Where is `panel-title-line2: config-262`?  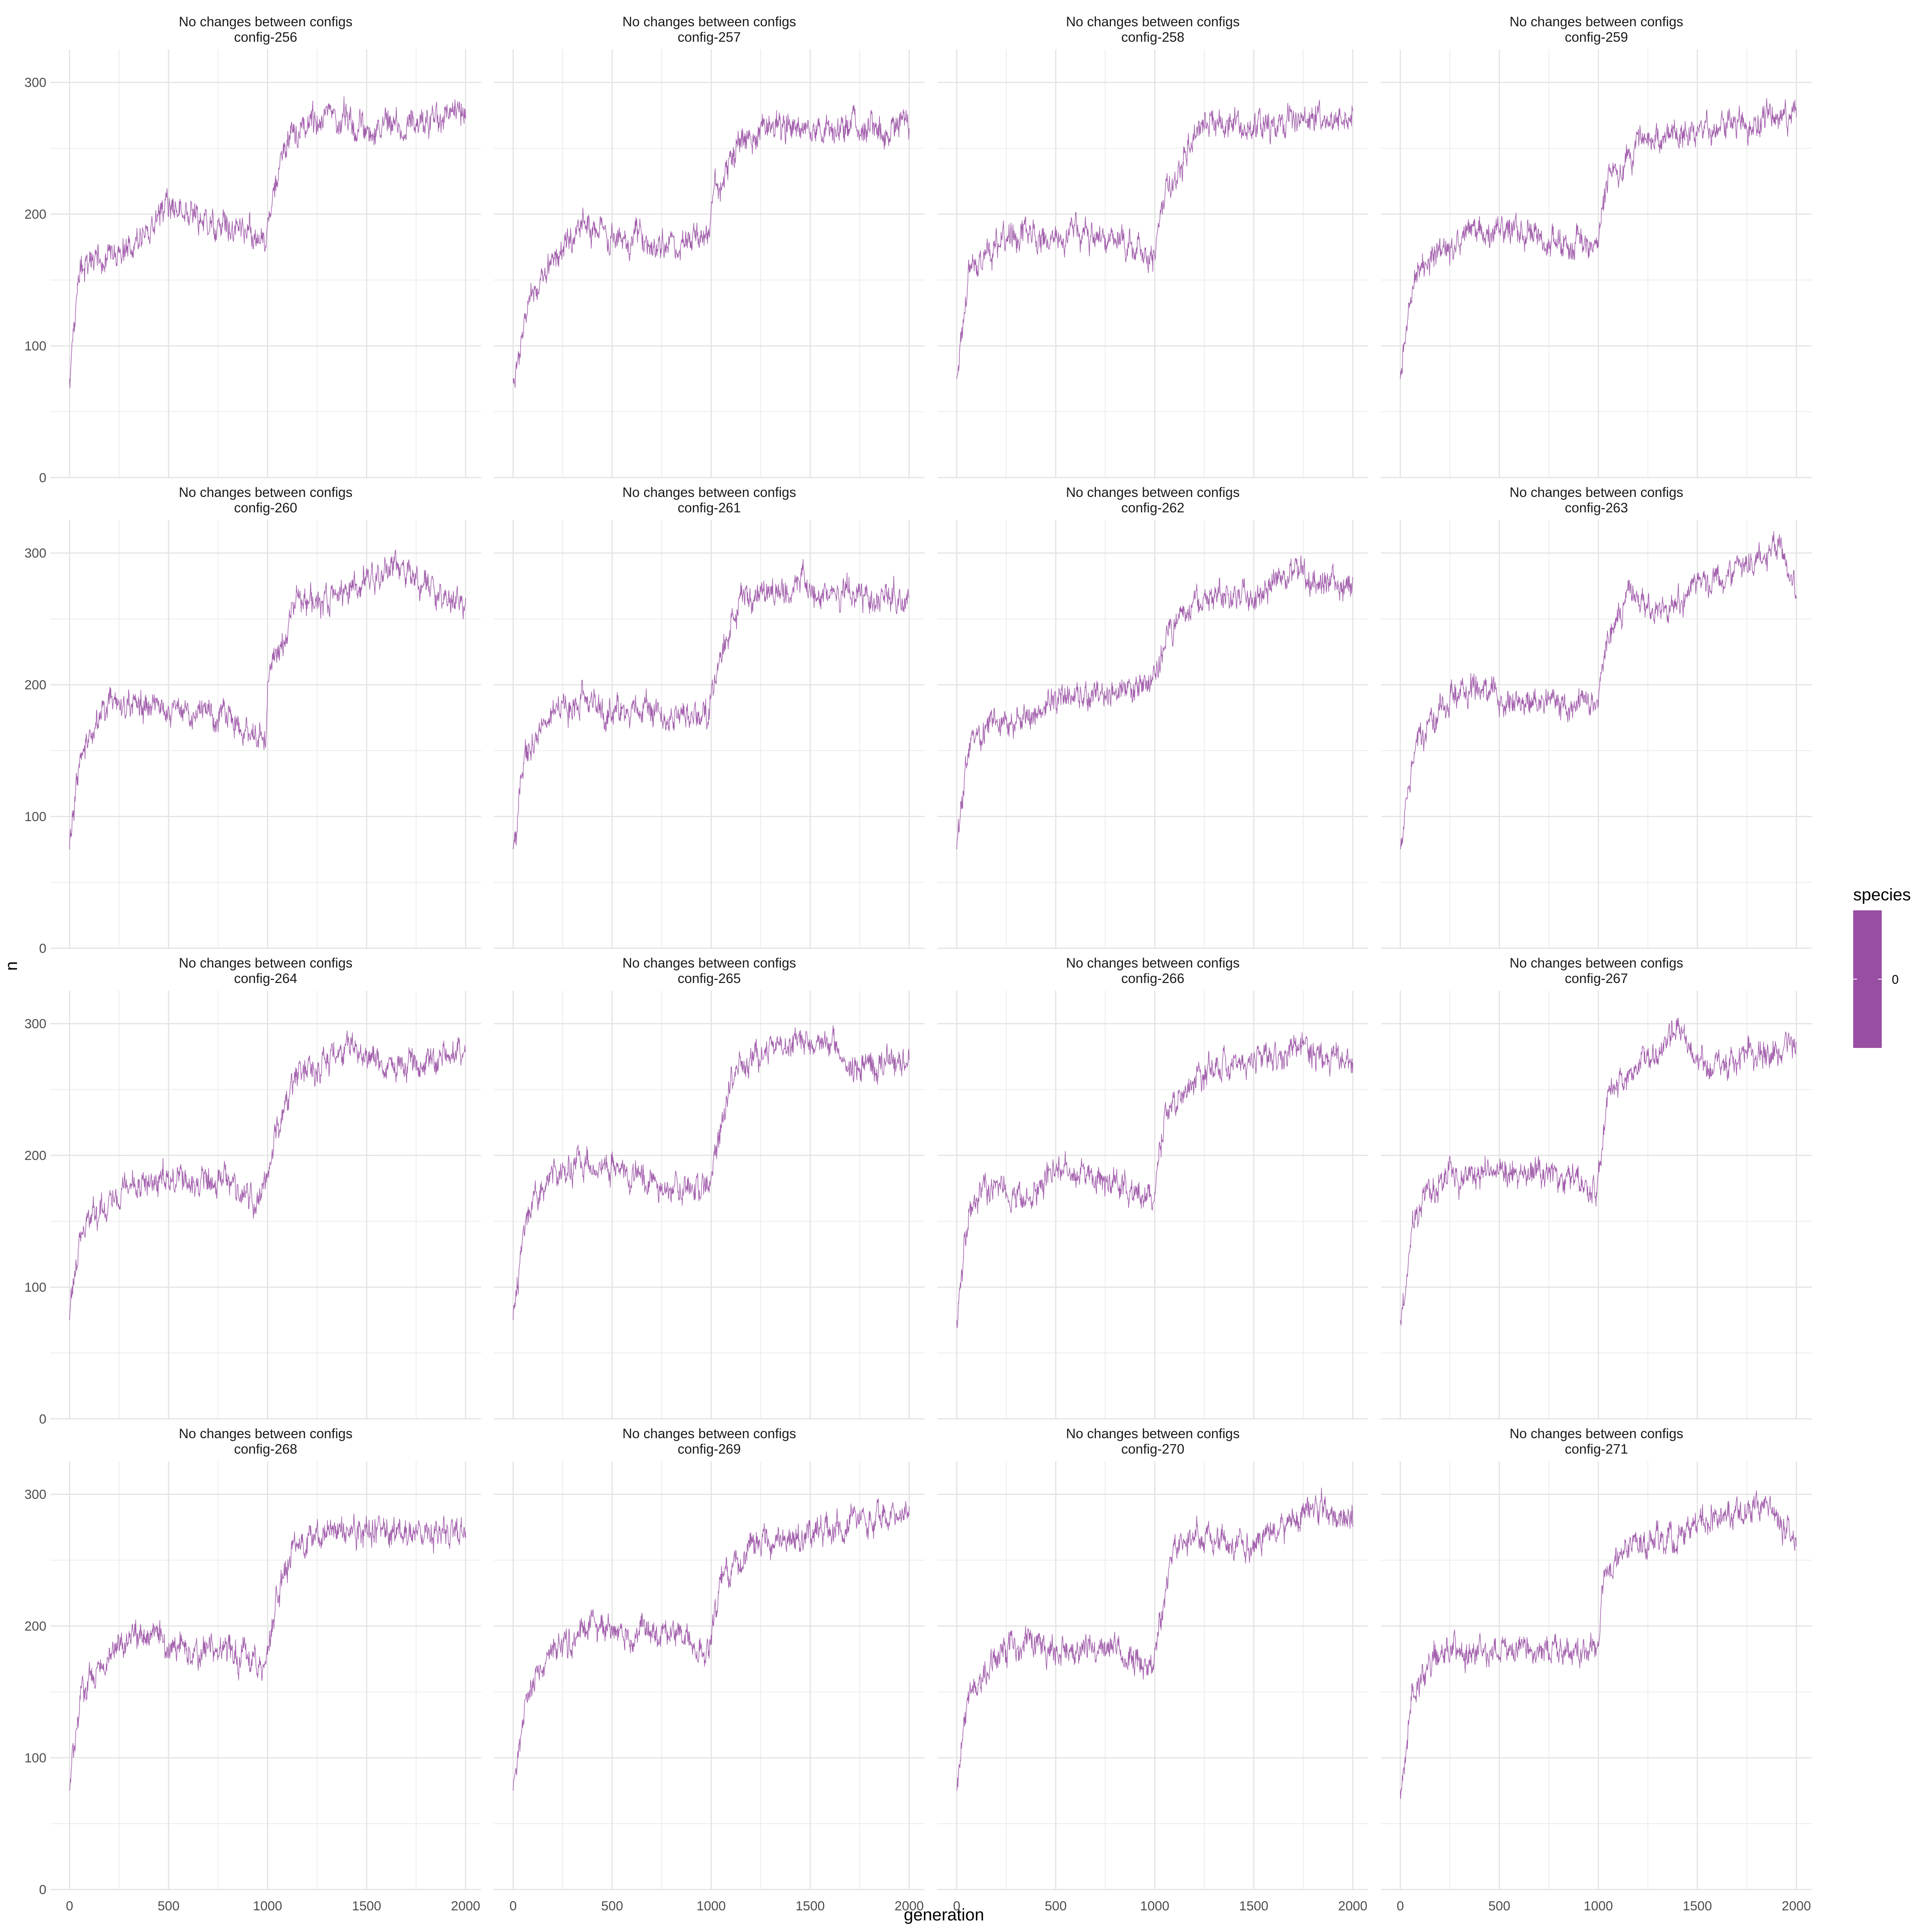
panel-title-line2: config-262 is located at coordinates (1152, 507).